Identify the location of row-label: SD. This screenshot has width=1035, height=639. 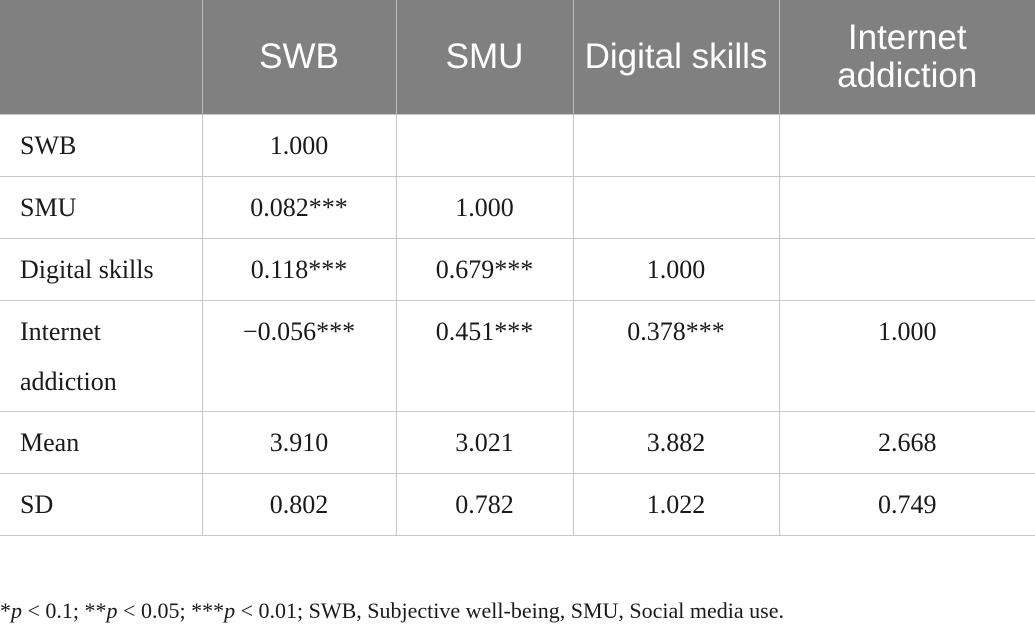
(101, 504).